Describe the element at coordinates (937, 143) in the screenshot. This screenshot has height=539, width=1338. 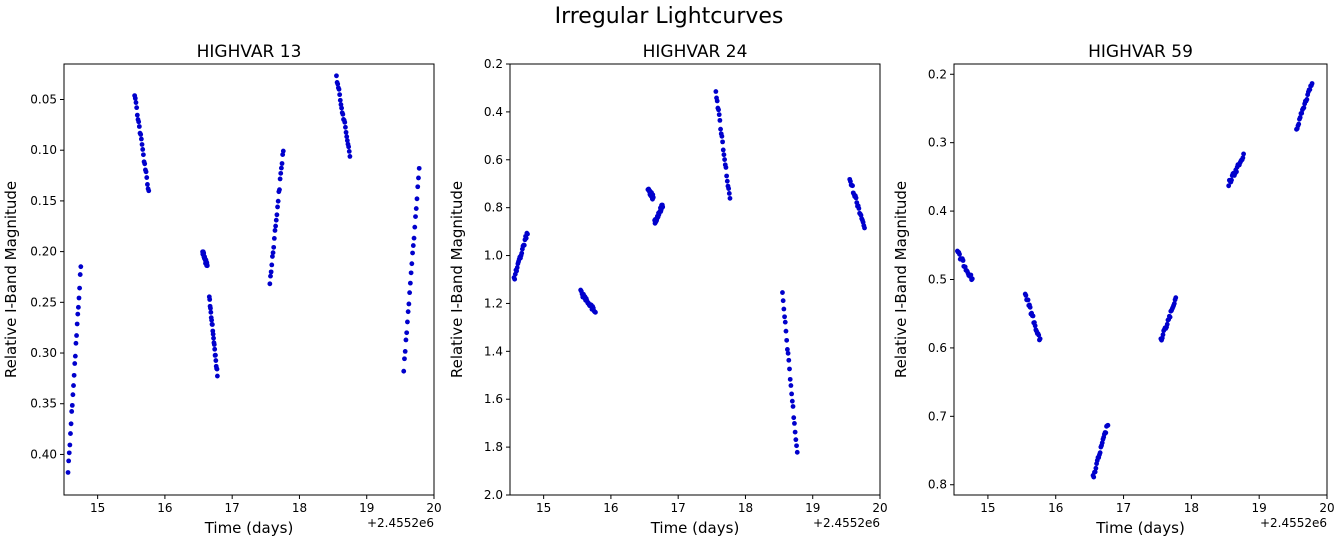
I see `y-tick-label: 0.3` at that location.